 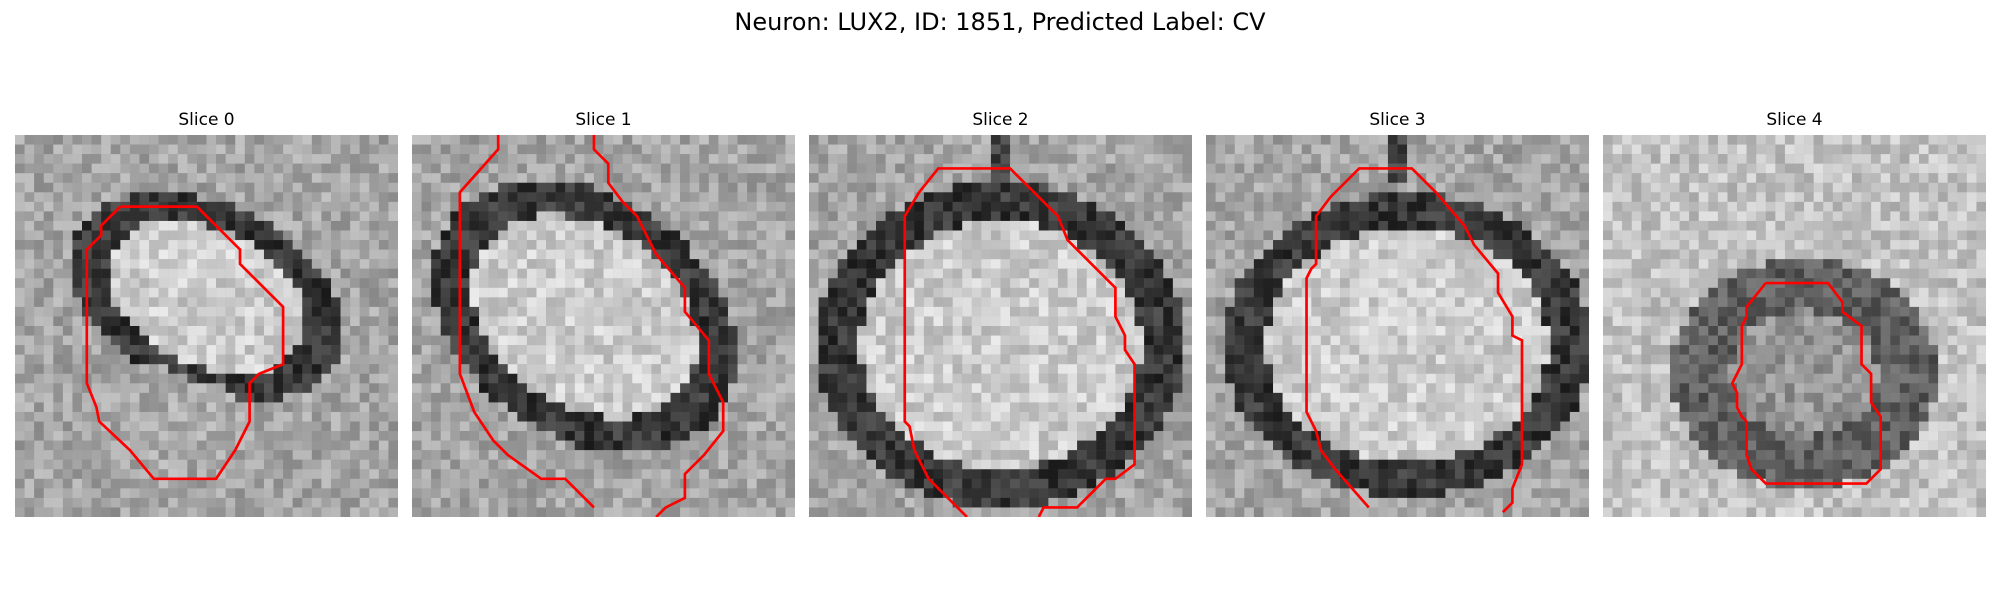 I want to click on slice-4-grayscale-pixels, so click(x=1794, y=326).